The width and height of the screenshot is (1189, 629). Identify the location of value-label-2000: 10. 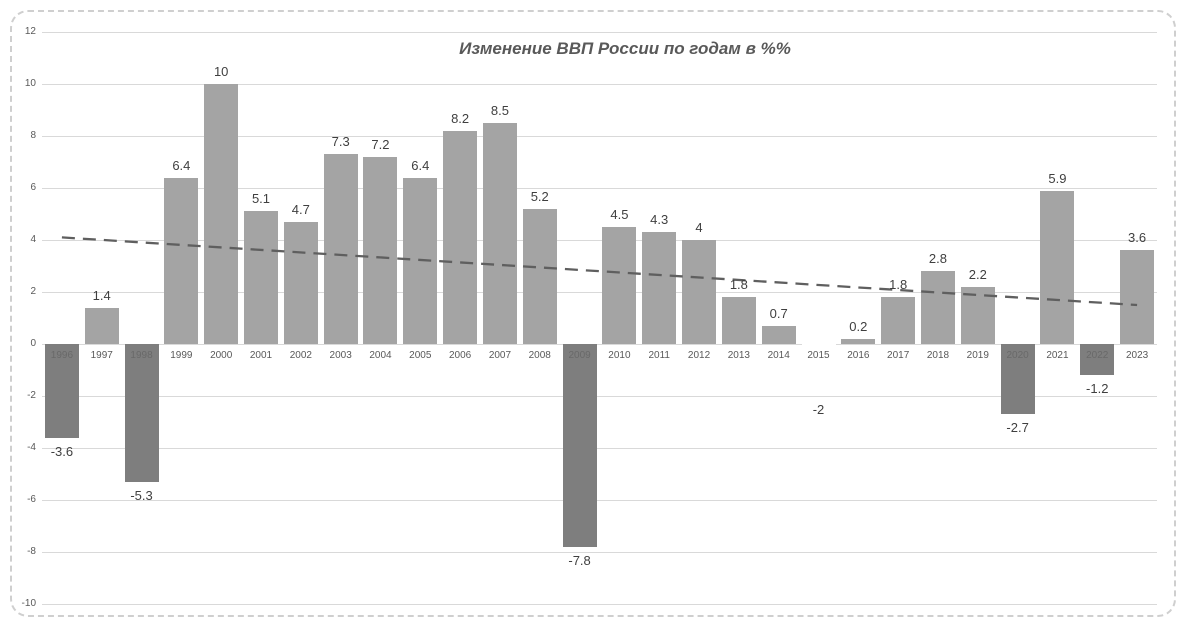
(221, 71).